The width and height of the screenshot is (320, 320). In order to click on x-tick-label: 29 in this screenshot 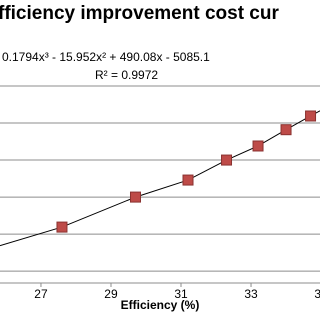, I will do `click(111, 294)`.